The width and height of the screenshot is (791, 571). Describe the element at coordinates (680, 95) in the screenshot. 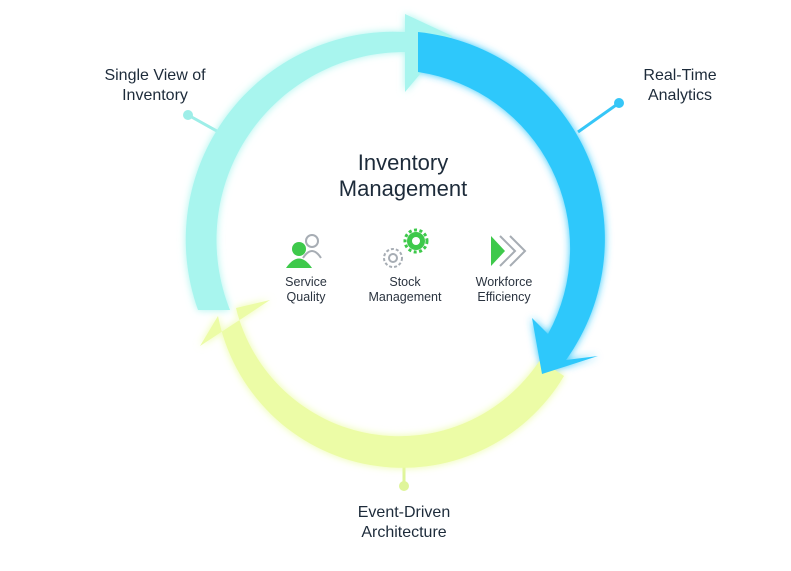

I see `label-real-time-line2: Analytics` at that location.